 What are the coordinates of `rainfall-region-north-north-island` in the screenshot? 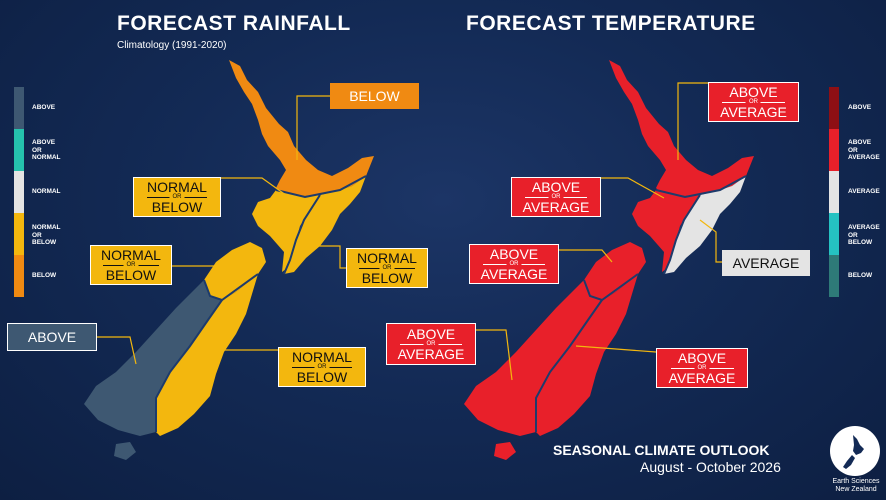 It's located at (301, 128).